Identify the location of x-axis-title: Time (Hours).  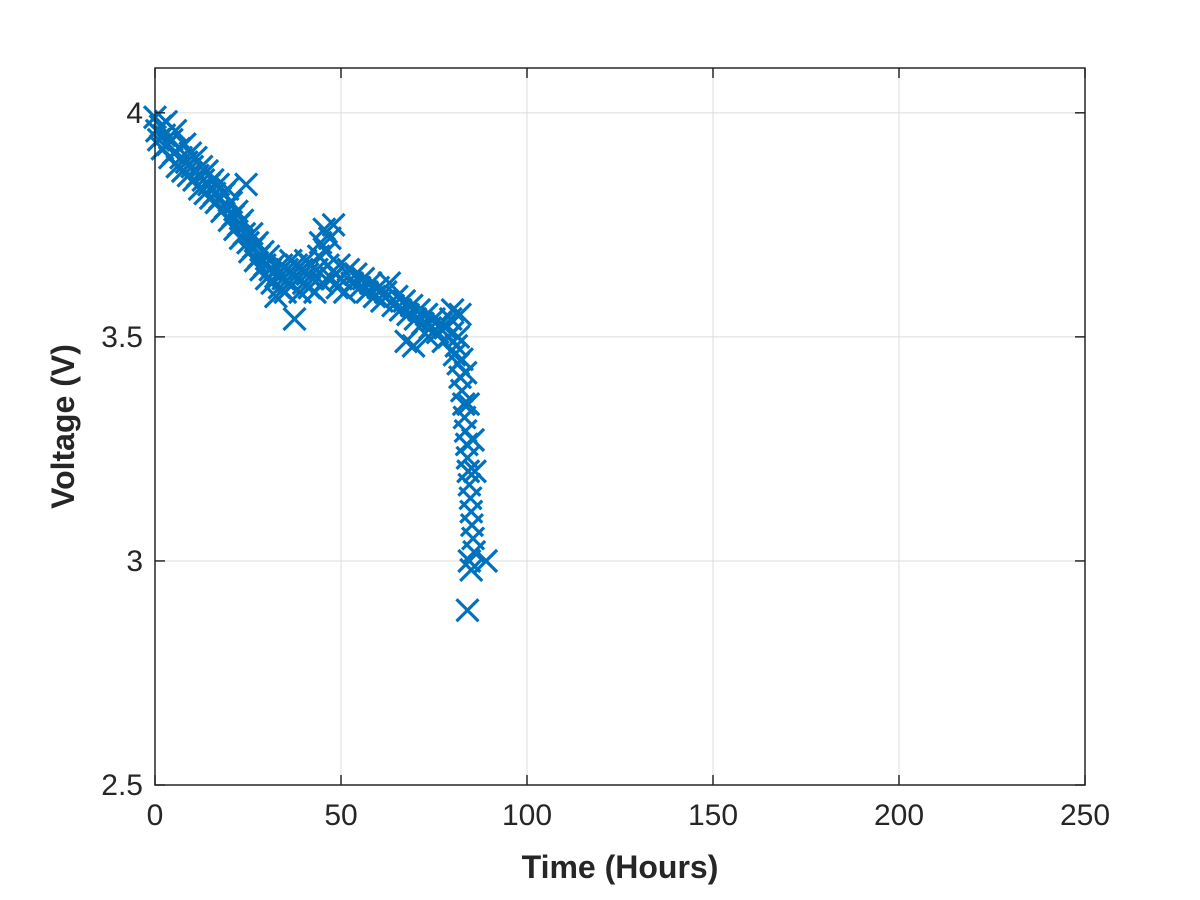
(620, 867).